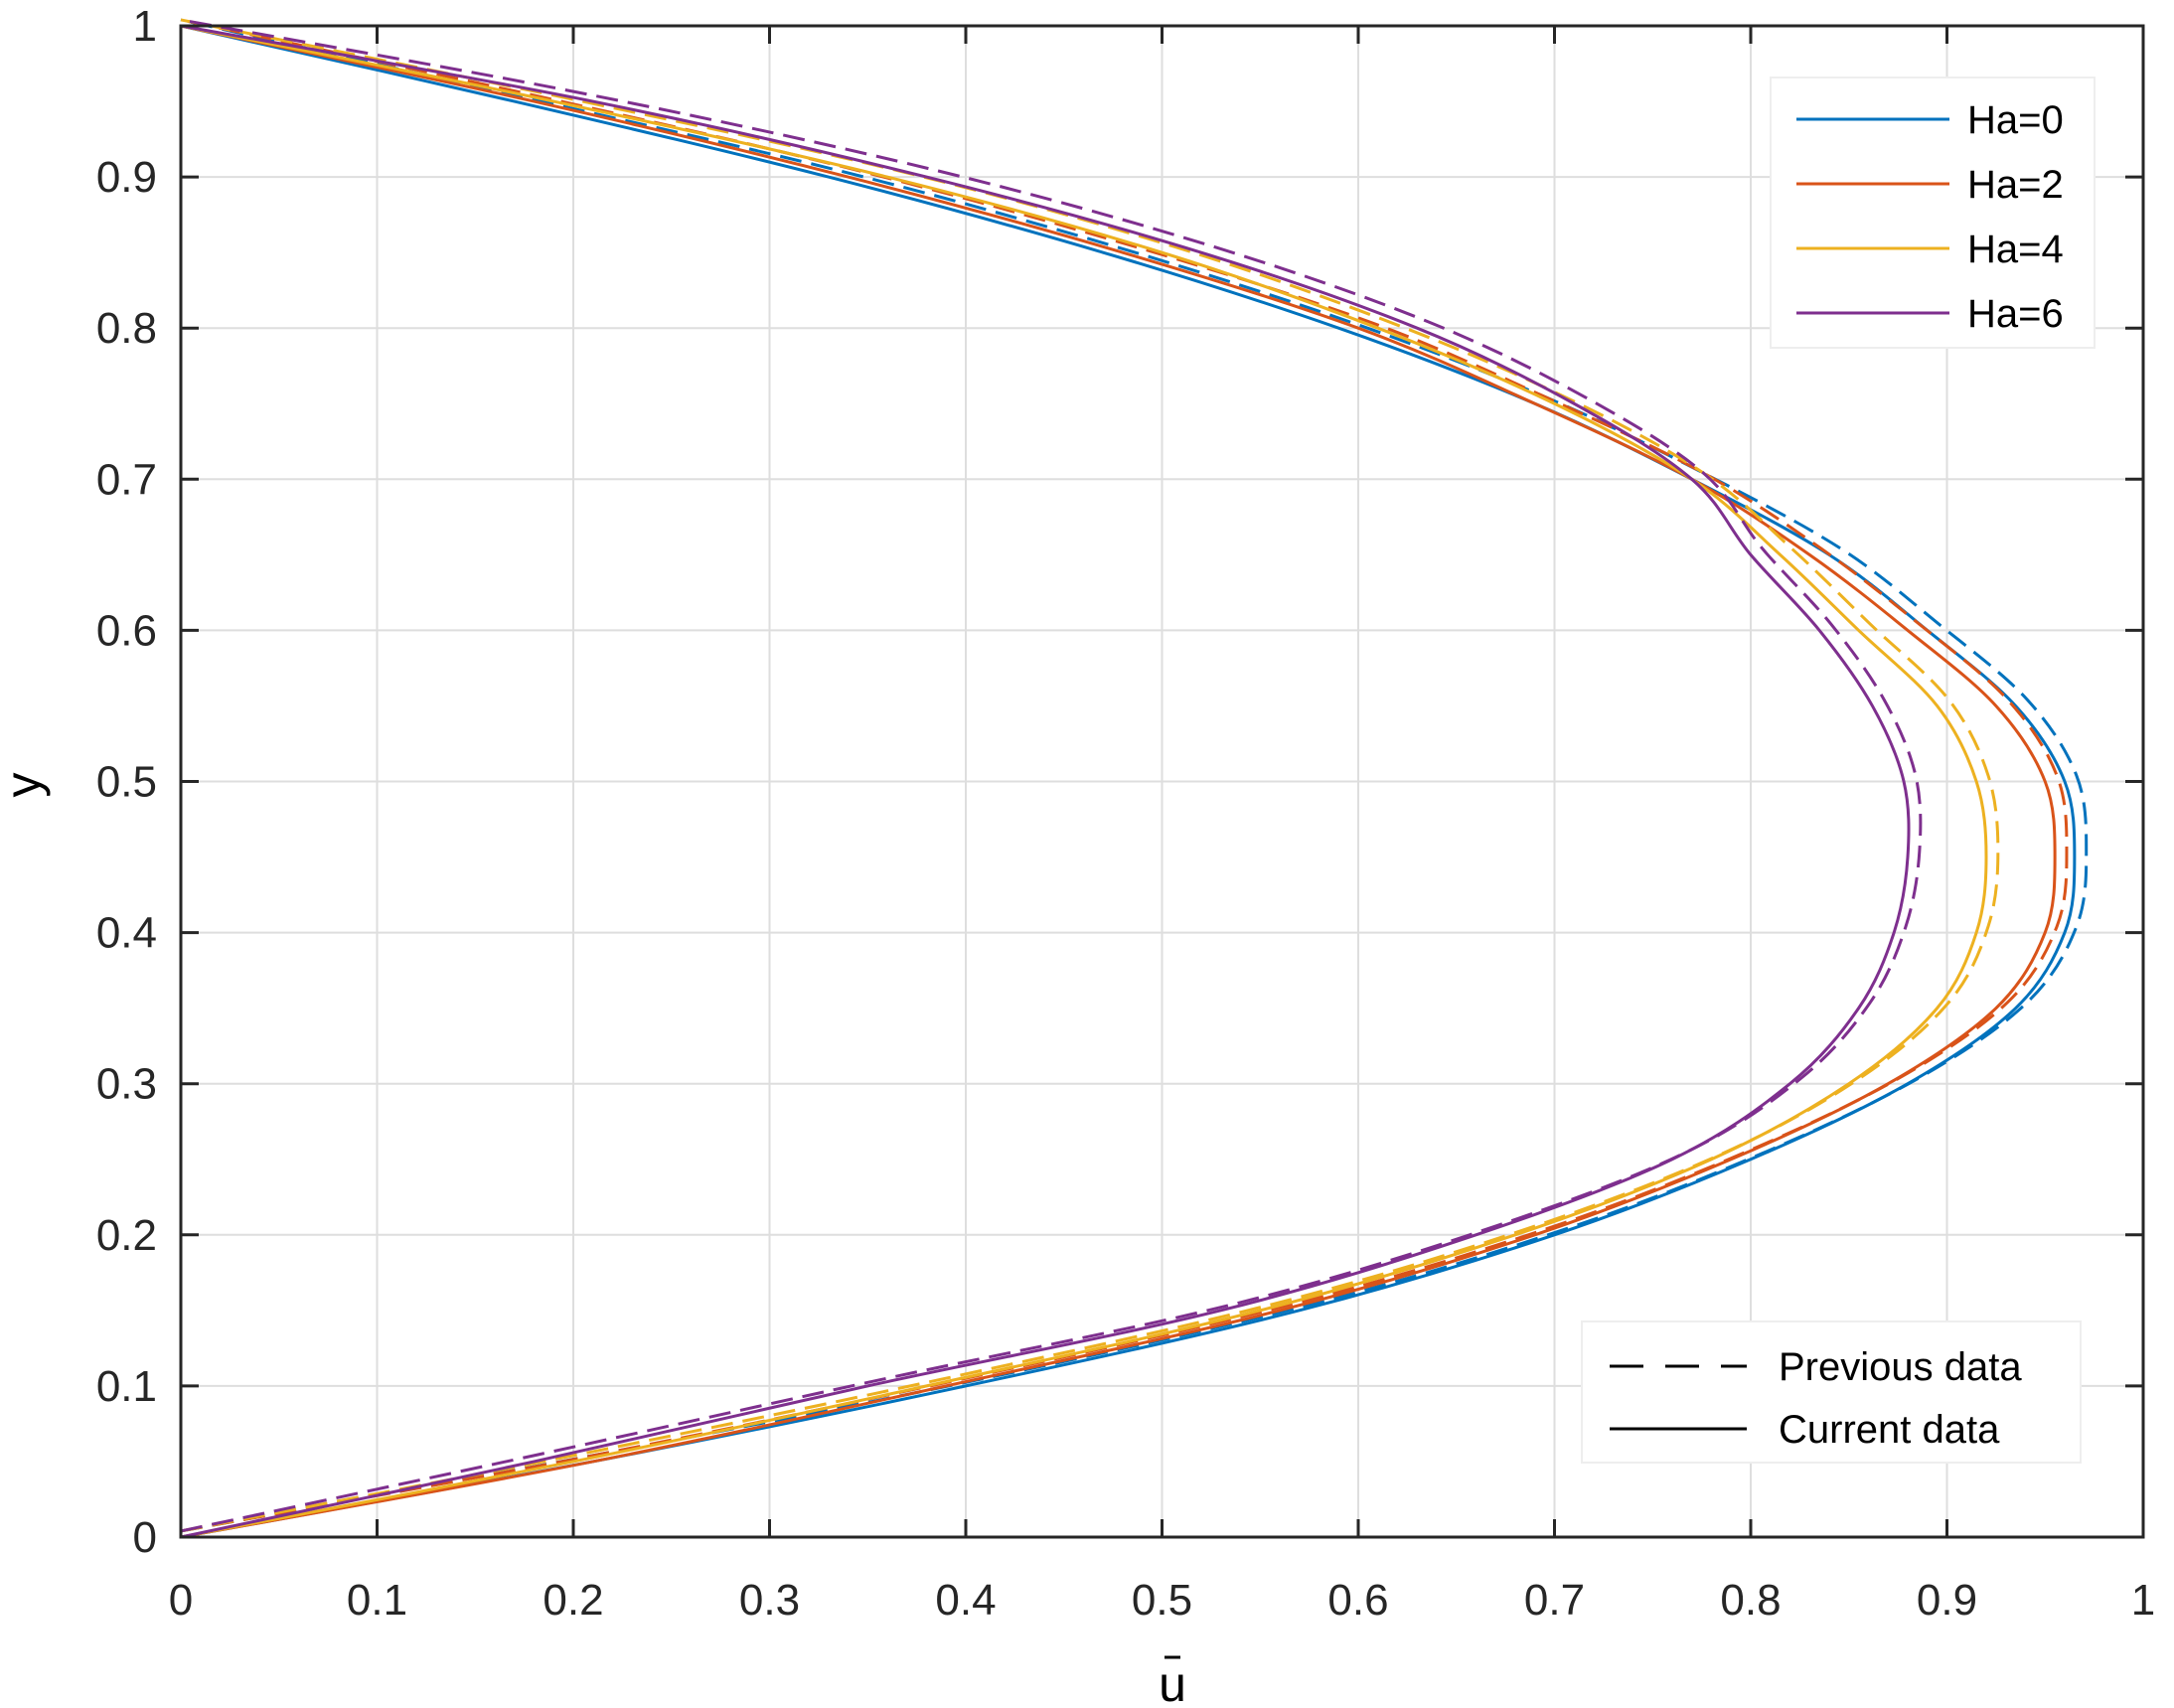 The image size is (2174, 1708). Describe the element at coordinates (1554, 1600) in the screenshot. I see `x-tick-label: 0.7` at that location.